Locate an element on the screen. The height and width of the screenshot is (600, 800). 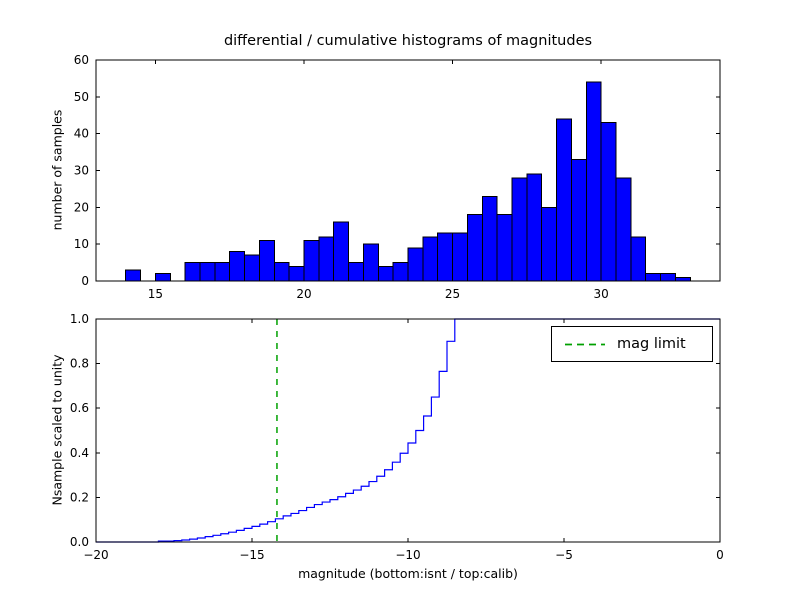
top-y-tick-label: 50 is located at coordinates (81, 97).